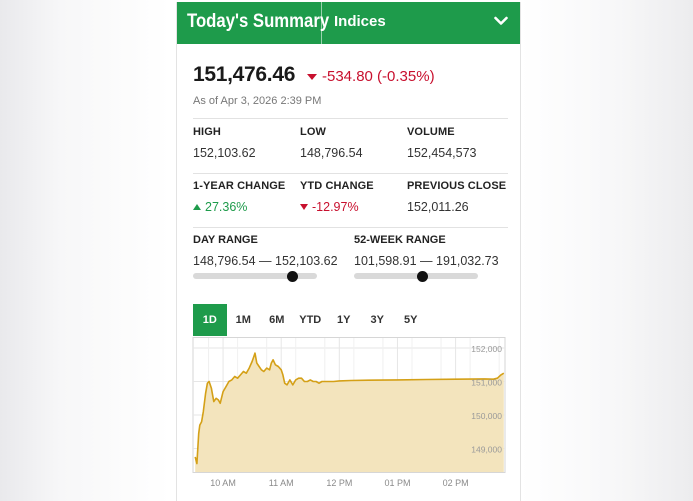  I want to click on price-change-value: -534.80 (-0.35%), so click(378, 76).